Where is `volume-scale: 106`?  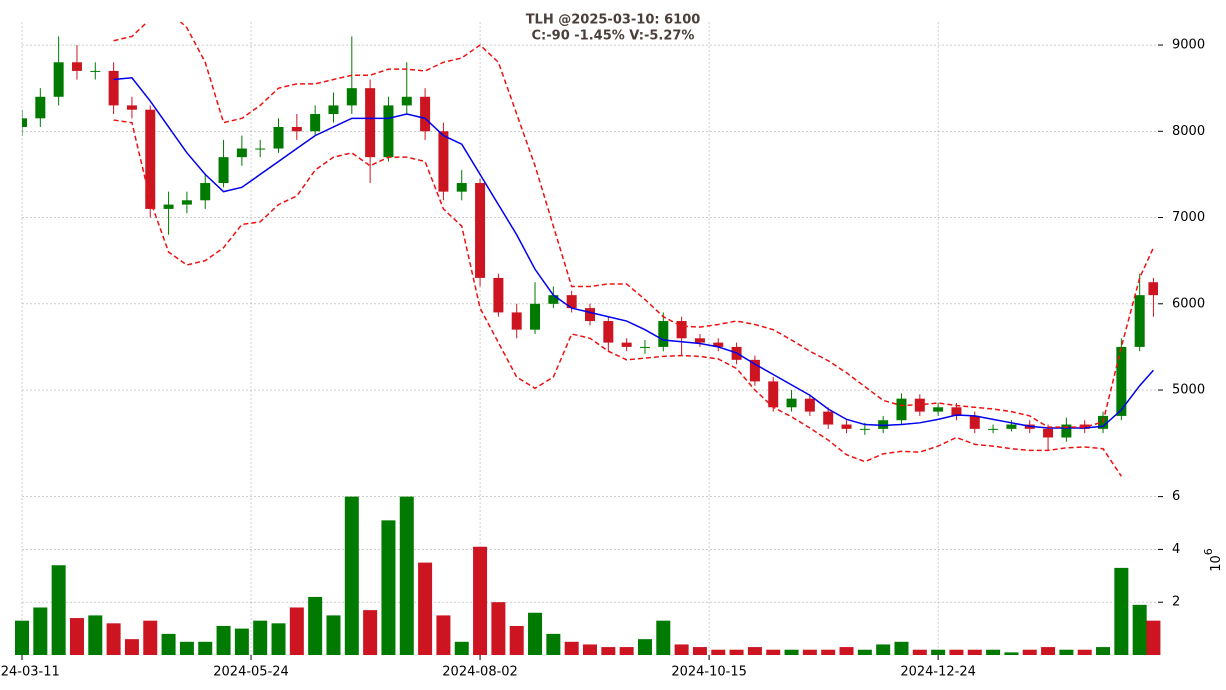 volume-scale: 106 is located at coordinates (1213, 560).